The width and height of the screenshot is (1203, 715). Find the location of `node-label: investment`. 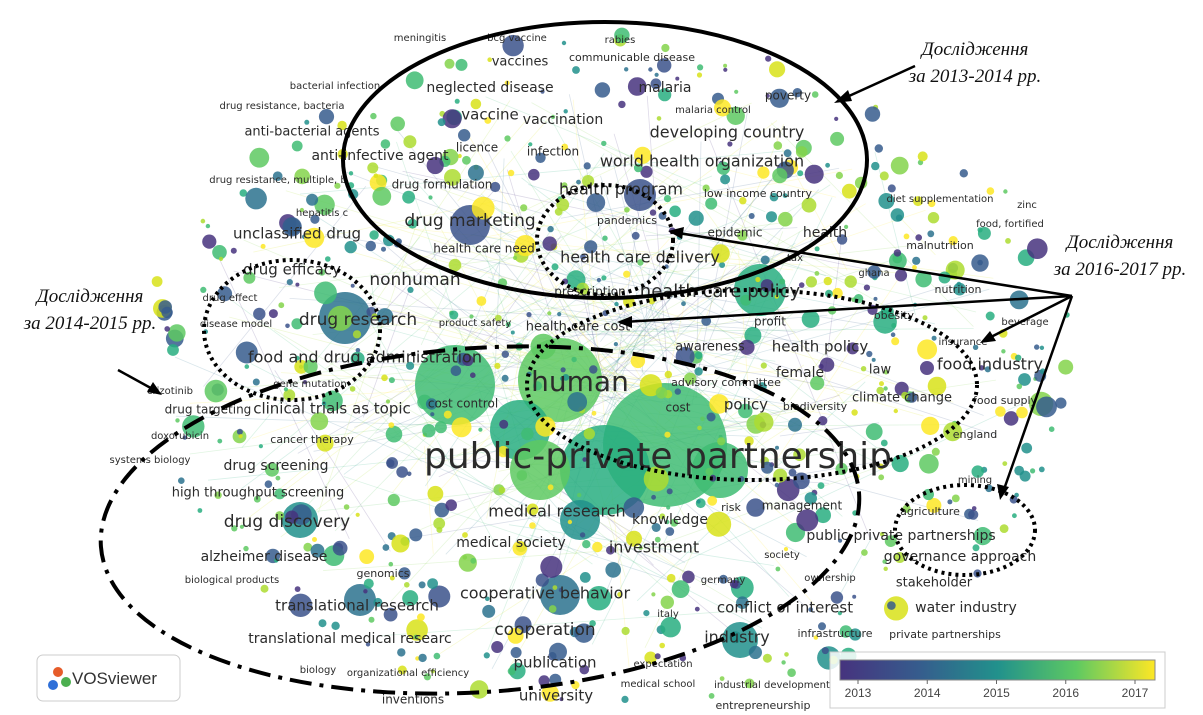

node-label: investment is located at coordinates (654, 547).